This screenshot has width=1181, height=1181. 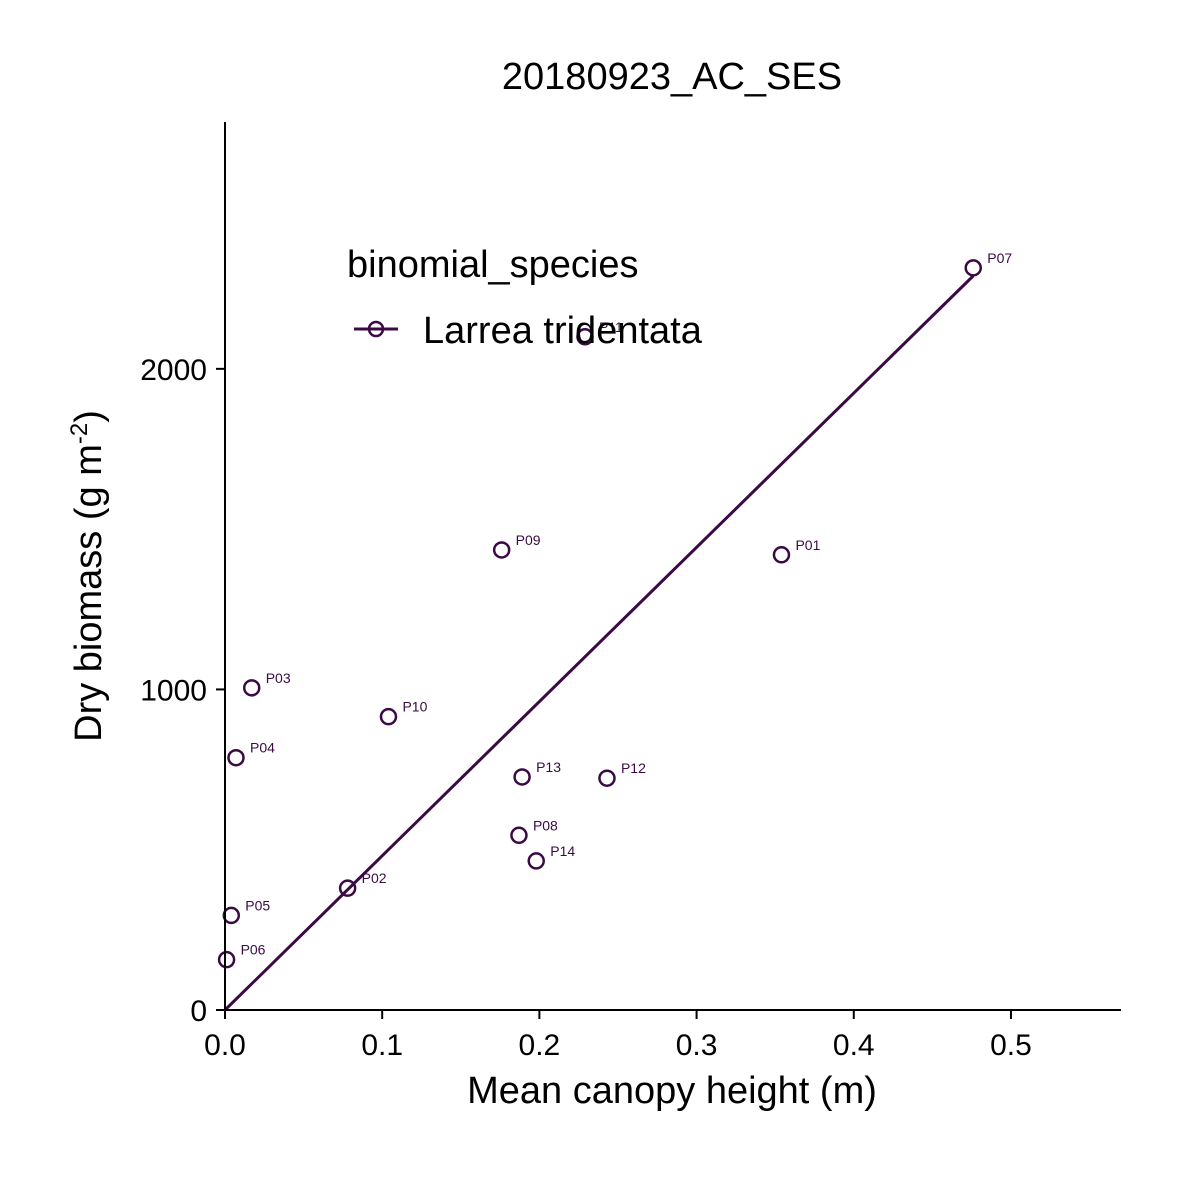 I want to click on legend-title: binomial_species, so click(x=493, y=265).